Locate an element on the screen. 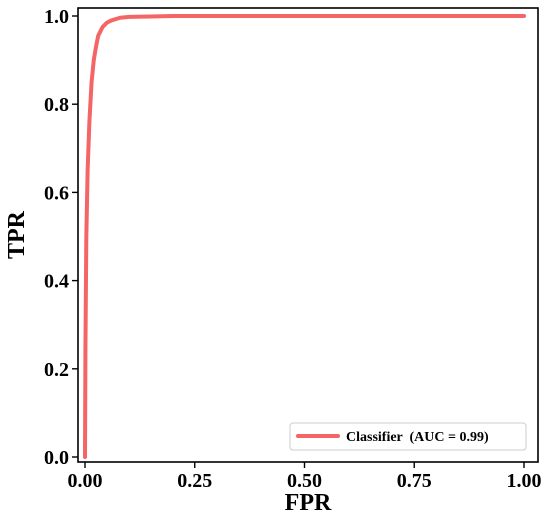 This screenshot has height=530, width=550. x-tick-label: 0.00 is located at coordinates (85, 481).